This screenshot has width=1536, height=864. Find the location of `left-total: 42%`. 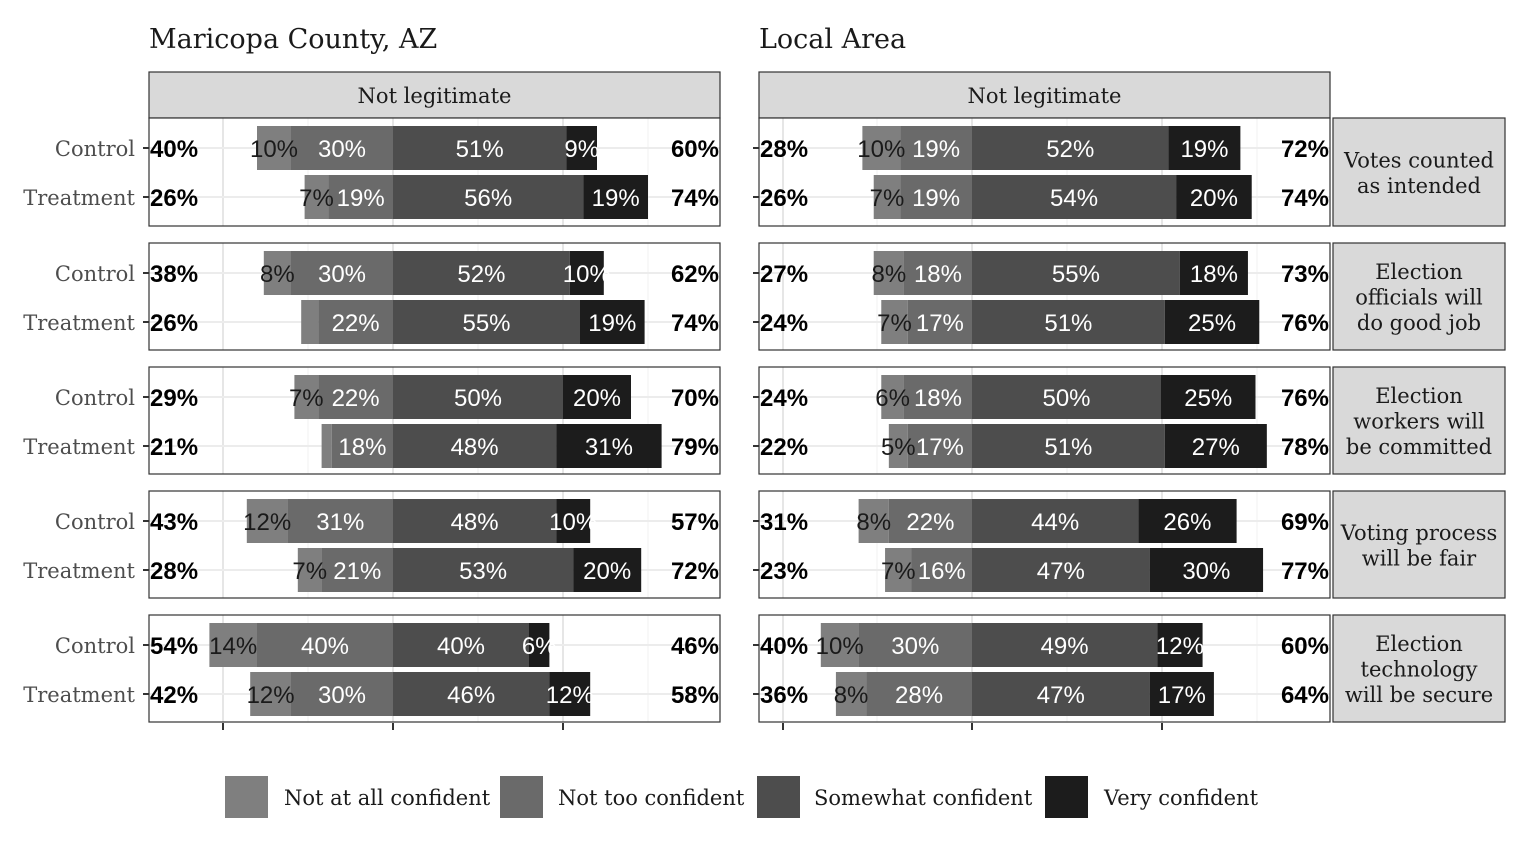

left-total: 42% is located at coordinates (174, 695).